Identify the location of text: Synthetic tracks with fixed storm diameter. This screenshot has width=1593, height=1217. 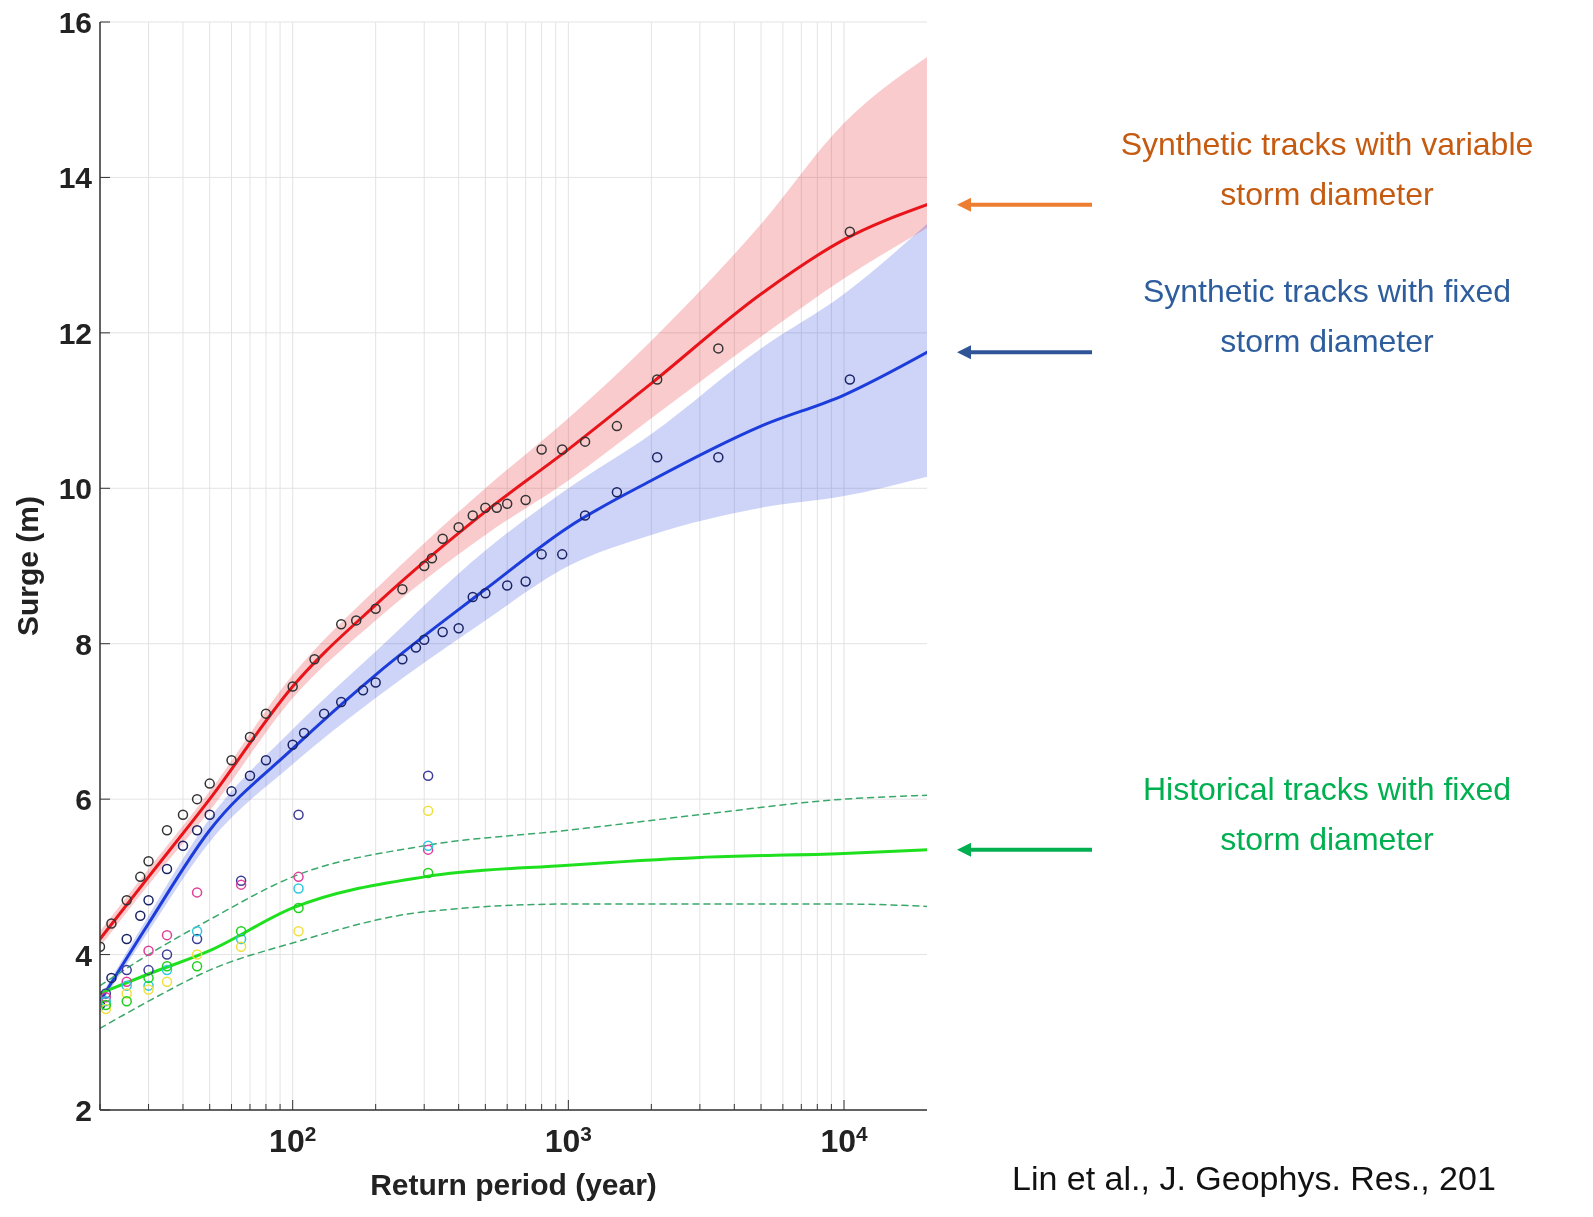
(1327, 316).